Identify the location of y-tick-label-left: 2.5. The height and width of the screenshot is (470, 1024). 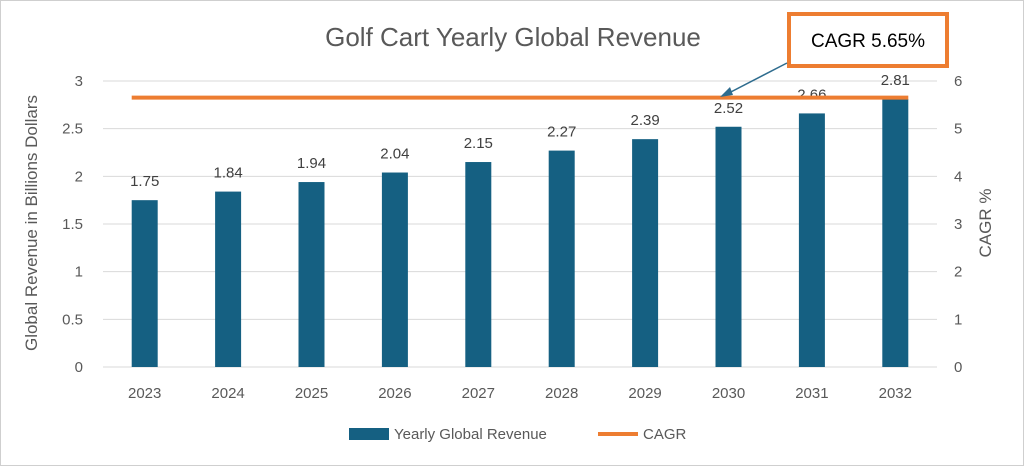
(72, 129).